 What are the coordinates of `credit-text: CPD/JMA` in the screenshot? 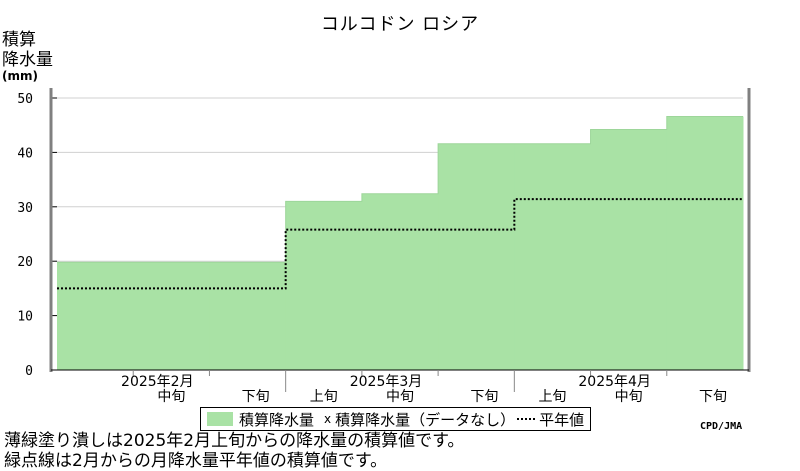 It's located at (721, 426).